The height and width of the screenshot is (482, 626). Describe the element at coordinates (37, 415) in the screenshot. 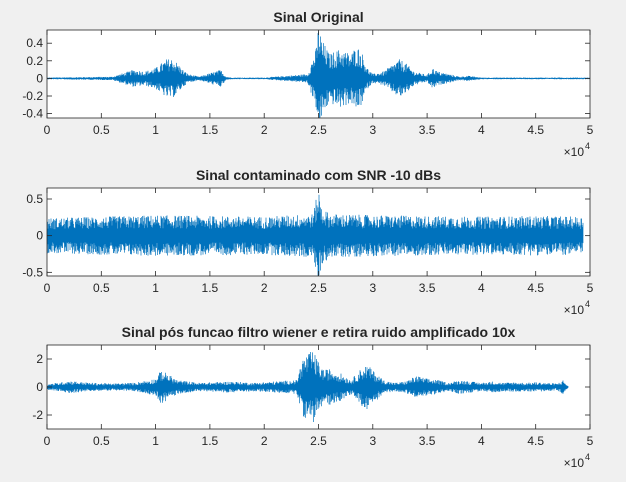

I see `y-tick-label: -2` at that location.